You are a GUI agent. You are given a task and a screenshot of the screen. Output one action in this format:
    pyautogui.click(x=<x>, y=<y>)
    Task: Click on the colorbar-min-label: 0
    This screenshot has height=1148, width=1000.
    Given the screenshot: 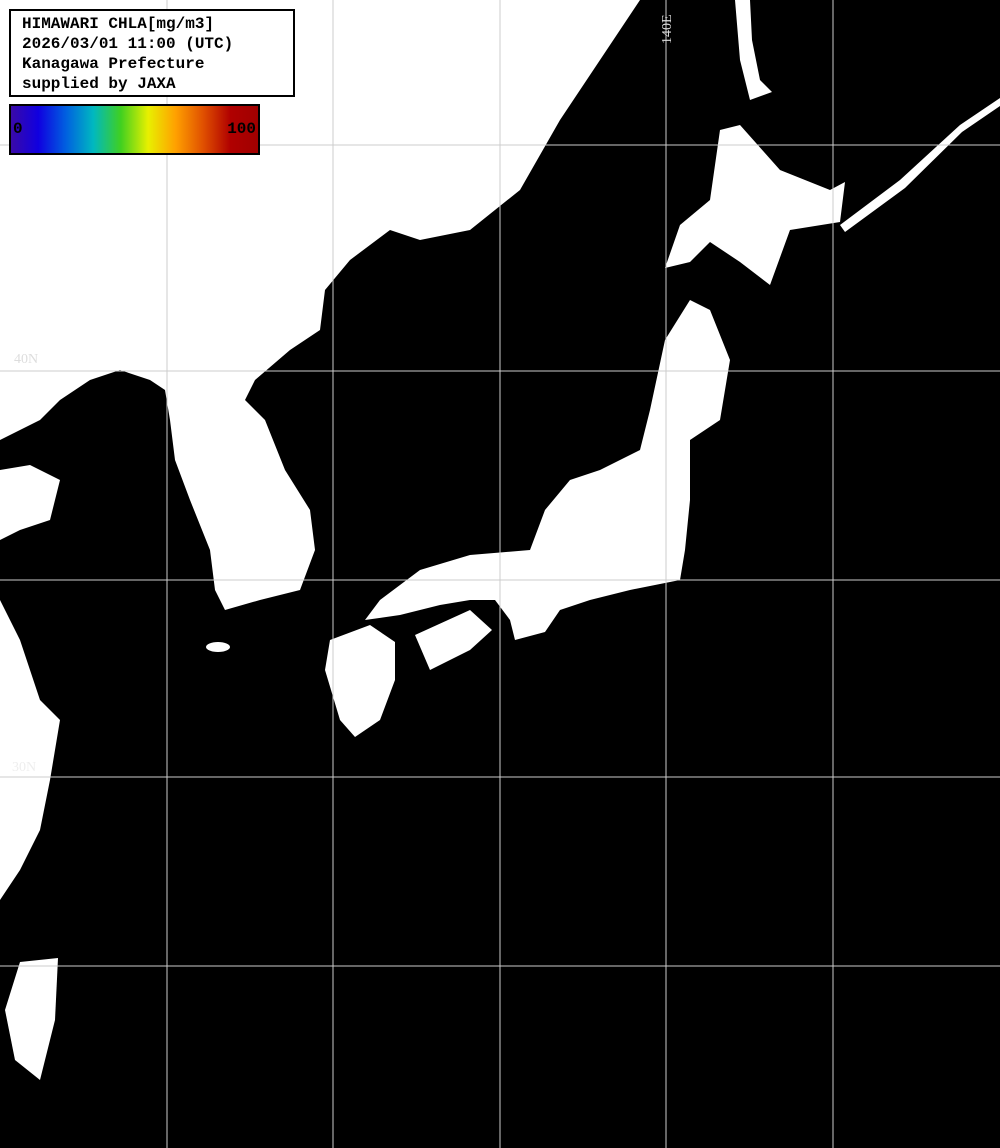 What is the action you would take?
    pyautogui.click(x=18, y=129)
    